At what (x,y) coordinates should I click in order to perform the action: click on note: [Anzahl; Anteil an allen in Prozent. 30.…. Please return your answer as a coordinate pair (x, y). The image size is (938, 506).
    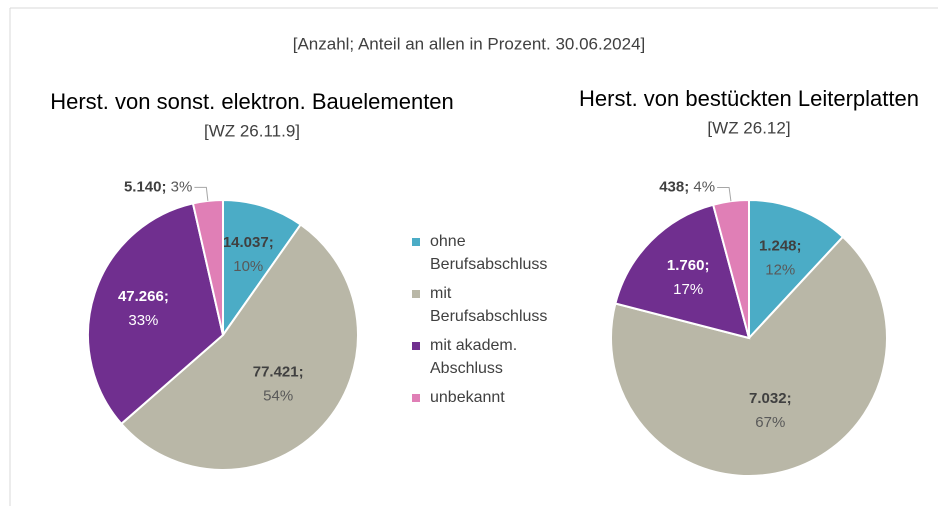
    Looking at the image, I should click on (469, 43).